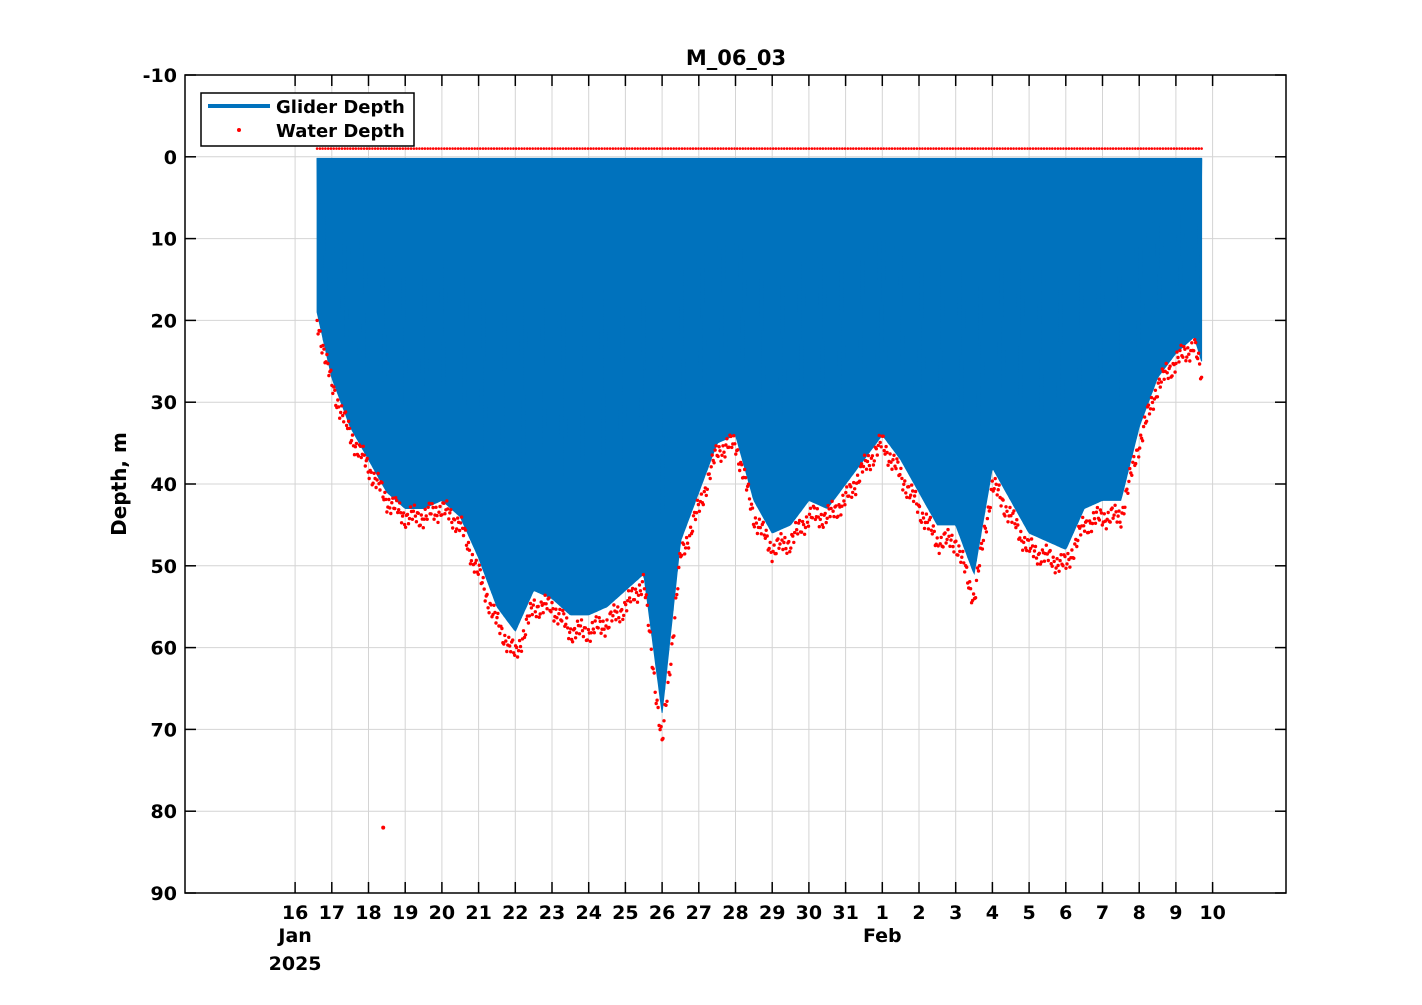 The width and height of the screenshot is (1422, 1005). Describe the element at coordinates (625, 913) in the screenshot. I see `x-tick-label: 25` at that location.